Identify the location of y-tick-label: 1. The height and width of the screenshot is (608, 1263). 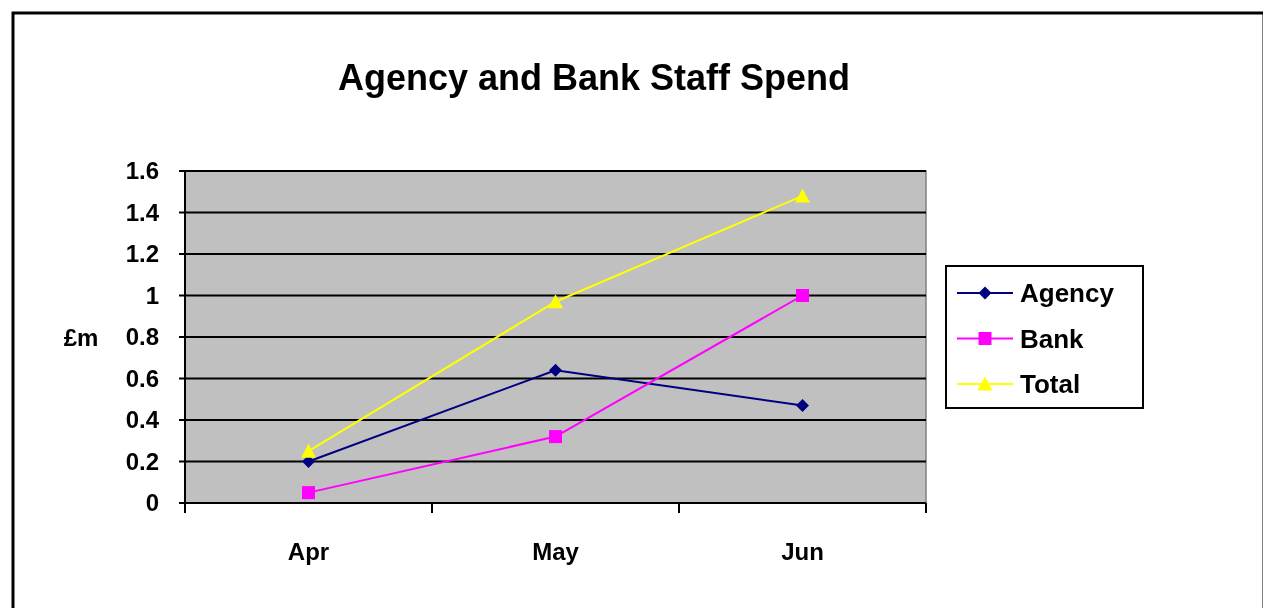
(152, 295).